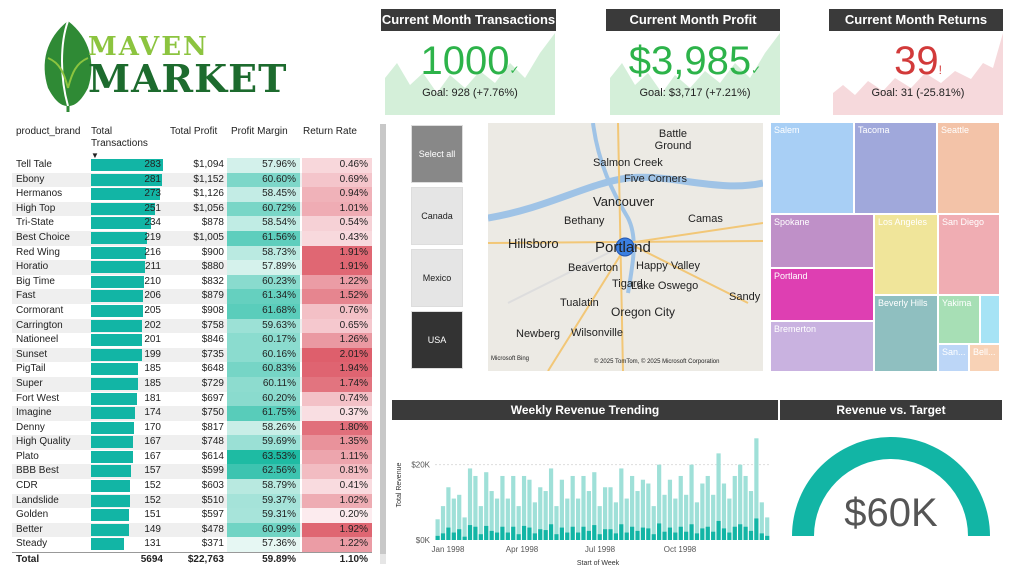 This screenshot has width=1013, height=568. I want to click on table-row: BBB Best 157 $599 62.56% 0.81%, so click(192, 472).